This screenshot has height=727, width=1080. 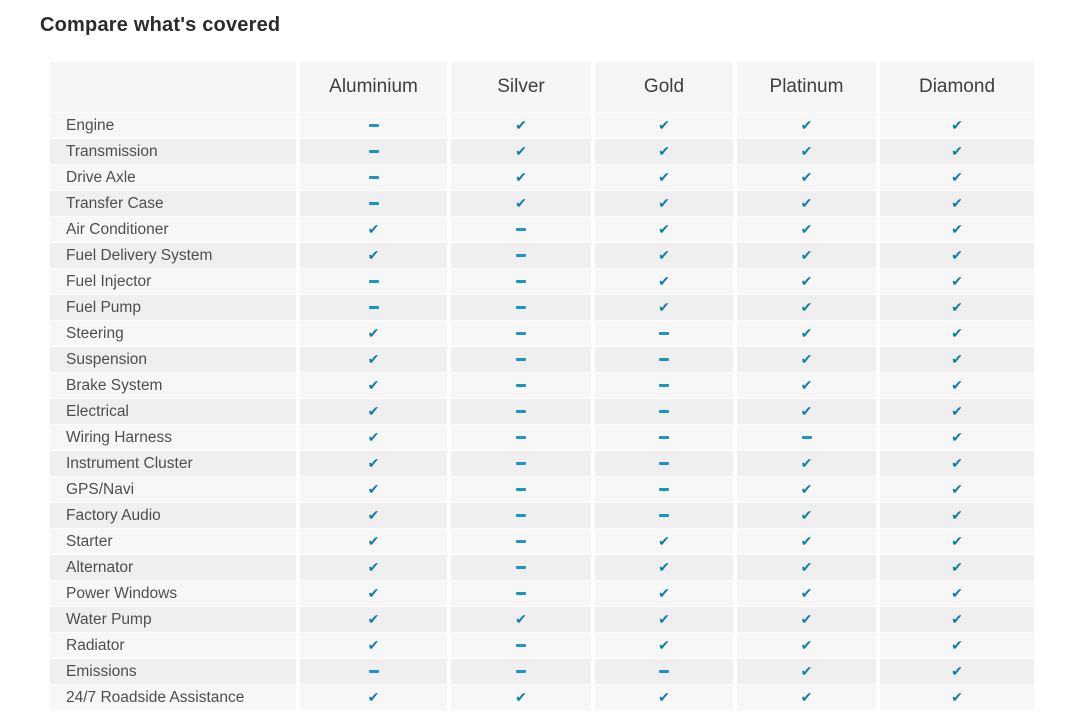 I want to click on cell-water-pump-platinum: ✔, so click(x=806, y=619).